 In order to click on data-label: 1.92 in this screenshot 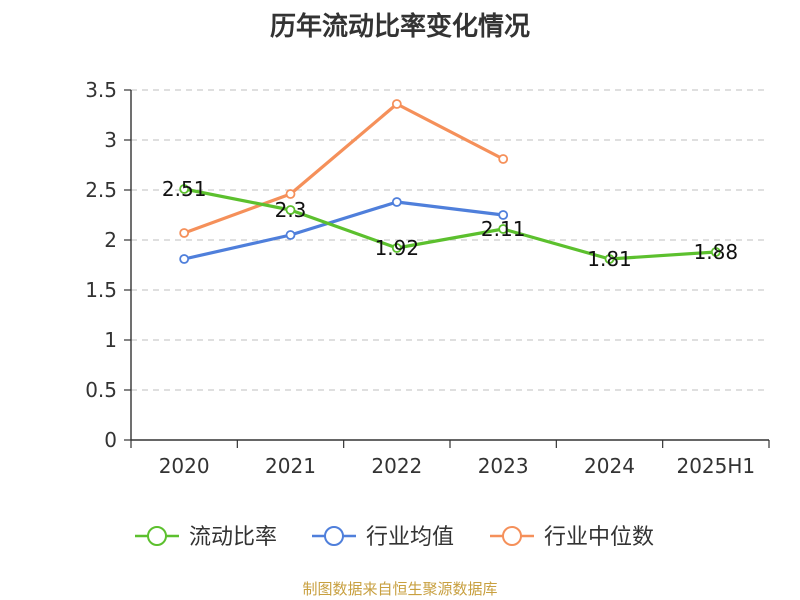, I will do `click(397, 248)`.